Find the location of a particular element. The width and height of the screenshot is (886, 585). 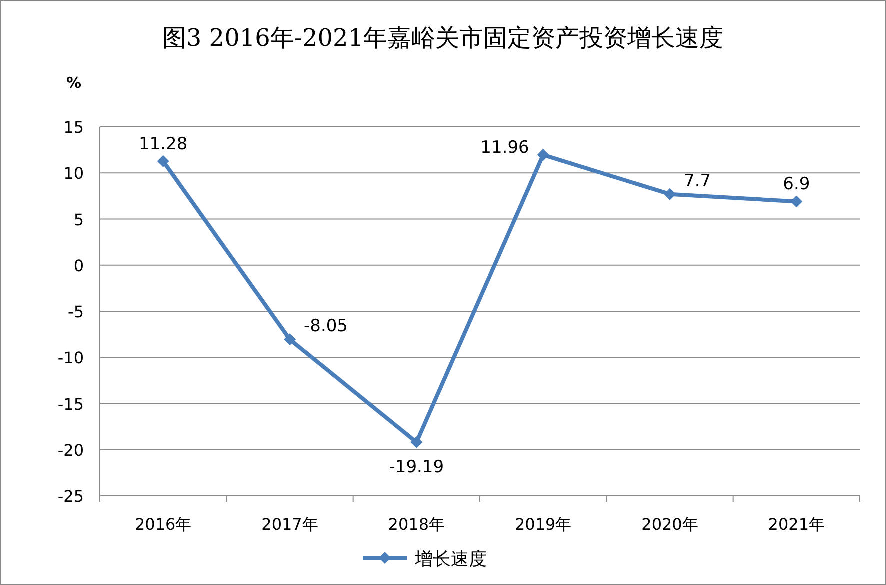

y-axis-title: % is located at coordinates (74, 83).